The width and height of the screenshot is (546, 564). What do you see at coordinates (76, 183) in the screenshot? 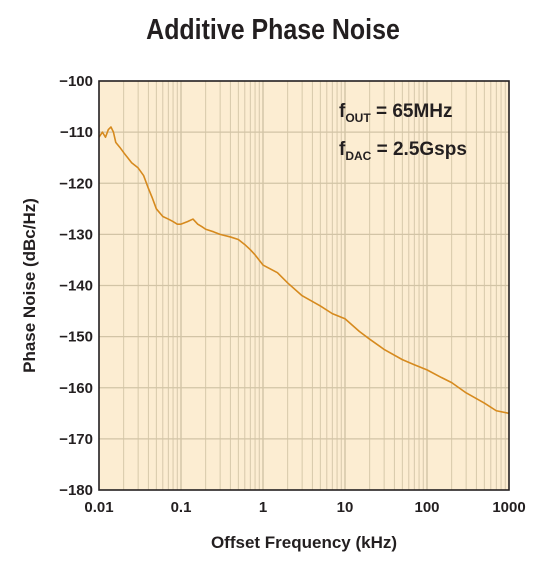
I see `y-tick-label: −120` at bounding box center [76, 183].